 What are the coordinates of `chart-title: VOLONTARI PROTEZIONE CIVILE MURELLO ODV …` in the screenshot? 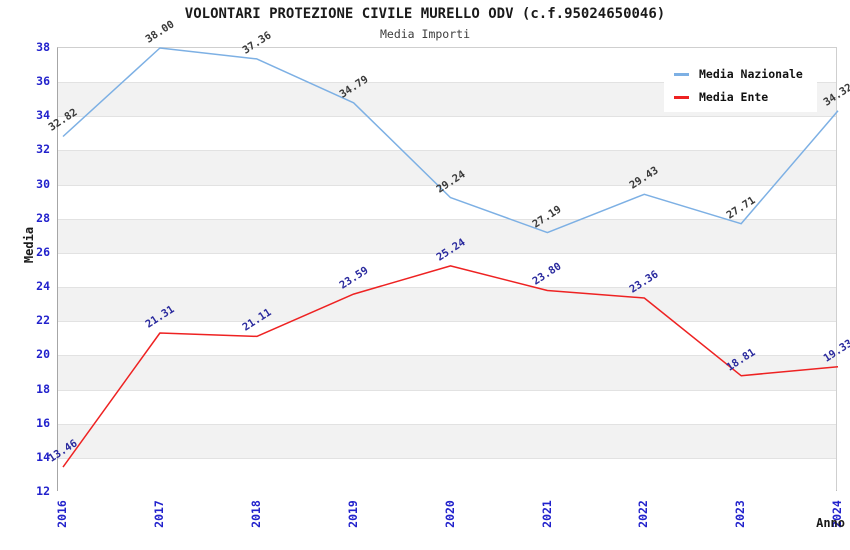 It's located at (425, 14).